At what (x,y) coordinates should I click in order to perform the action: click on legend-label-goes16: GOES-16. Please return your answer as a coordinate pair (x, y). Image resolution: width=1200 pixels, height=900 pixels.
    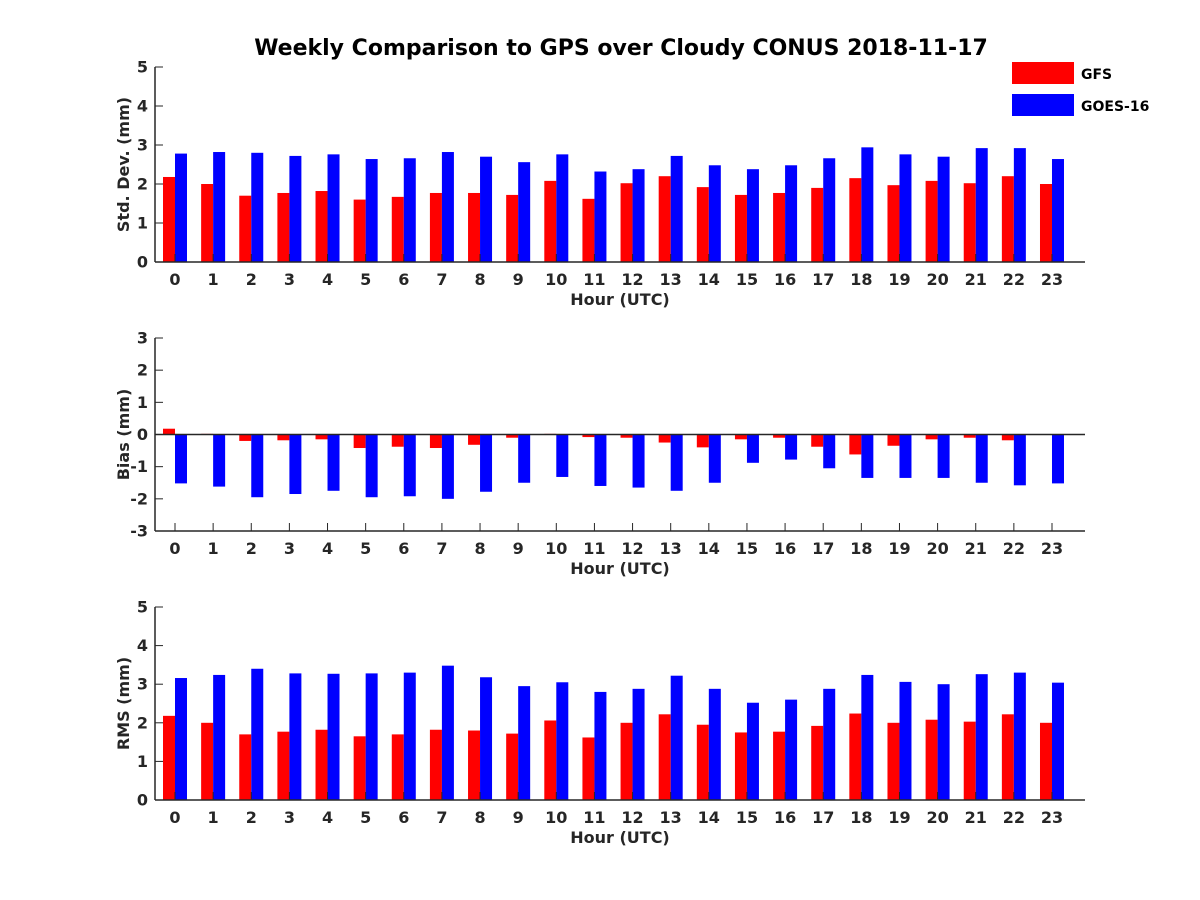
    Looking at the image, I should click on (1115, 107).